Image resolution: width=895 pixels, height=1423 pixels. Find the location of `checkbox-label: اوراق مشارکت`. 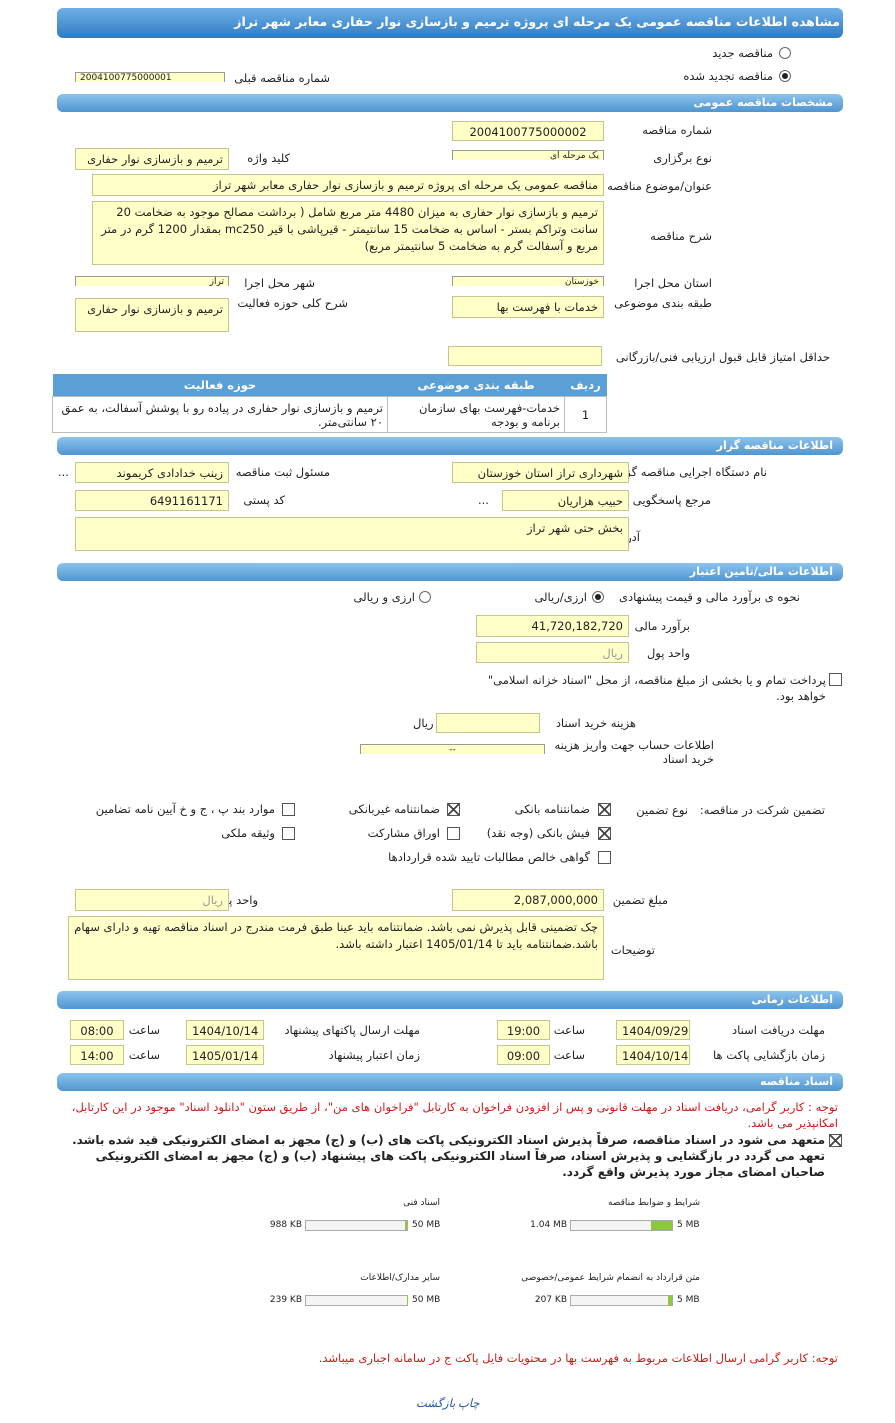

checkbox-label: اوراق مشارکت is located at coordinates (403, 833).